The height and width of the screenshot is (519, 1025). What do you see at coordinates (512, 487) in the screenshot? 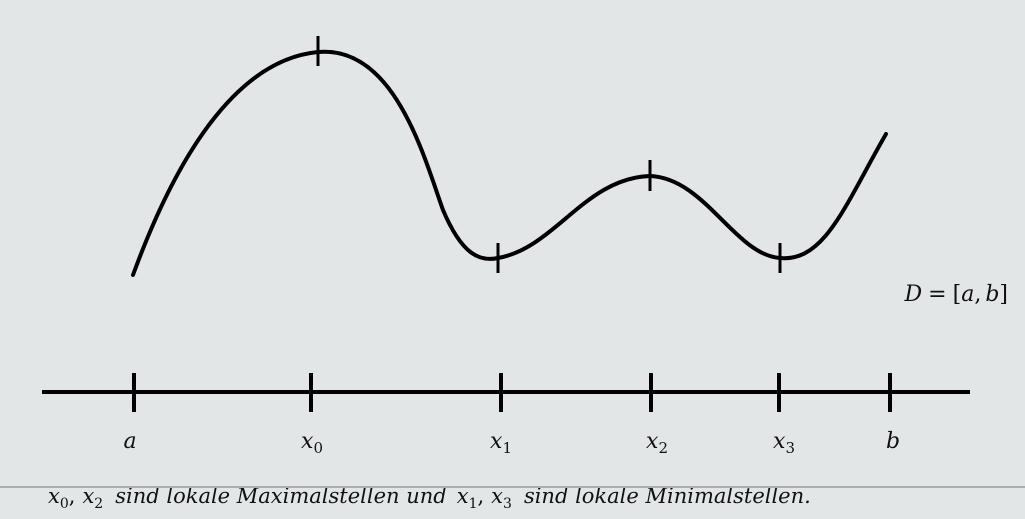
I see `bottom-border` at bounding box center [512, 487].